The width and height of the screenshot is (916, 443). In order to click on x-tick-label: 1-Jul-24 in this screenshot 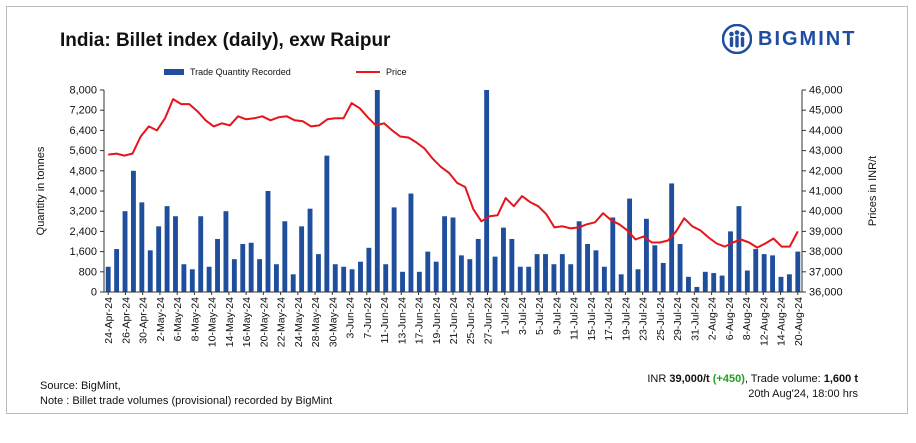, I will do `click(506, 316)`.